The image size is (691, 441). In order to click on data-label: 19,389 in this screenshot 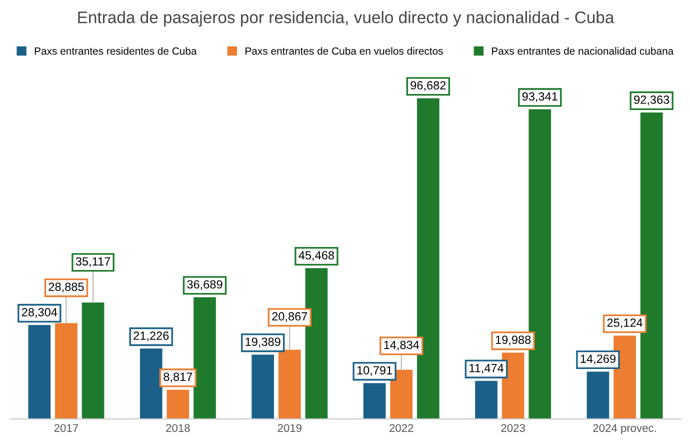, I will do `click(263, 343)`.